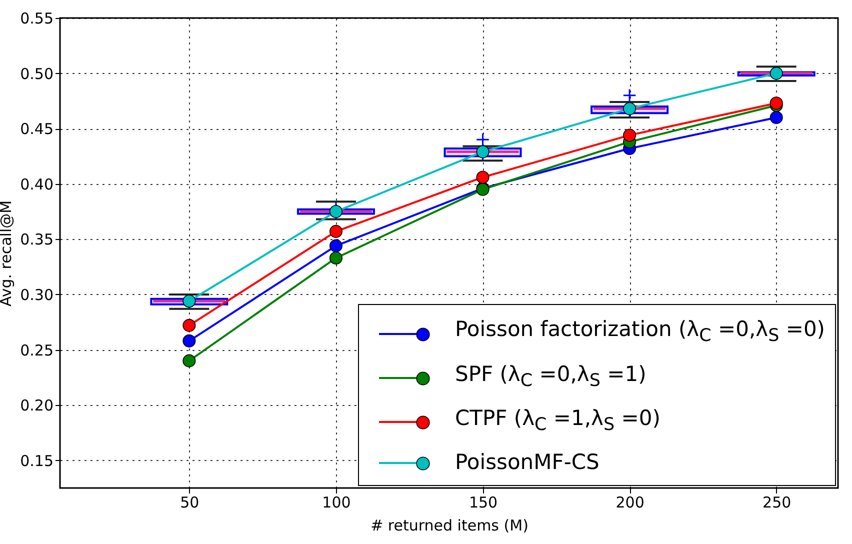 This screenshot has height=544, width=852. What do you see at coordinates (639, 332) in the screenshot?
I see `legend-label: Poisson factorization (λ$_{C}$ =0,λ$_{S}$ =0)` at bounding box center [639, 332].